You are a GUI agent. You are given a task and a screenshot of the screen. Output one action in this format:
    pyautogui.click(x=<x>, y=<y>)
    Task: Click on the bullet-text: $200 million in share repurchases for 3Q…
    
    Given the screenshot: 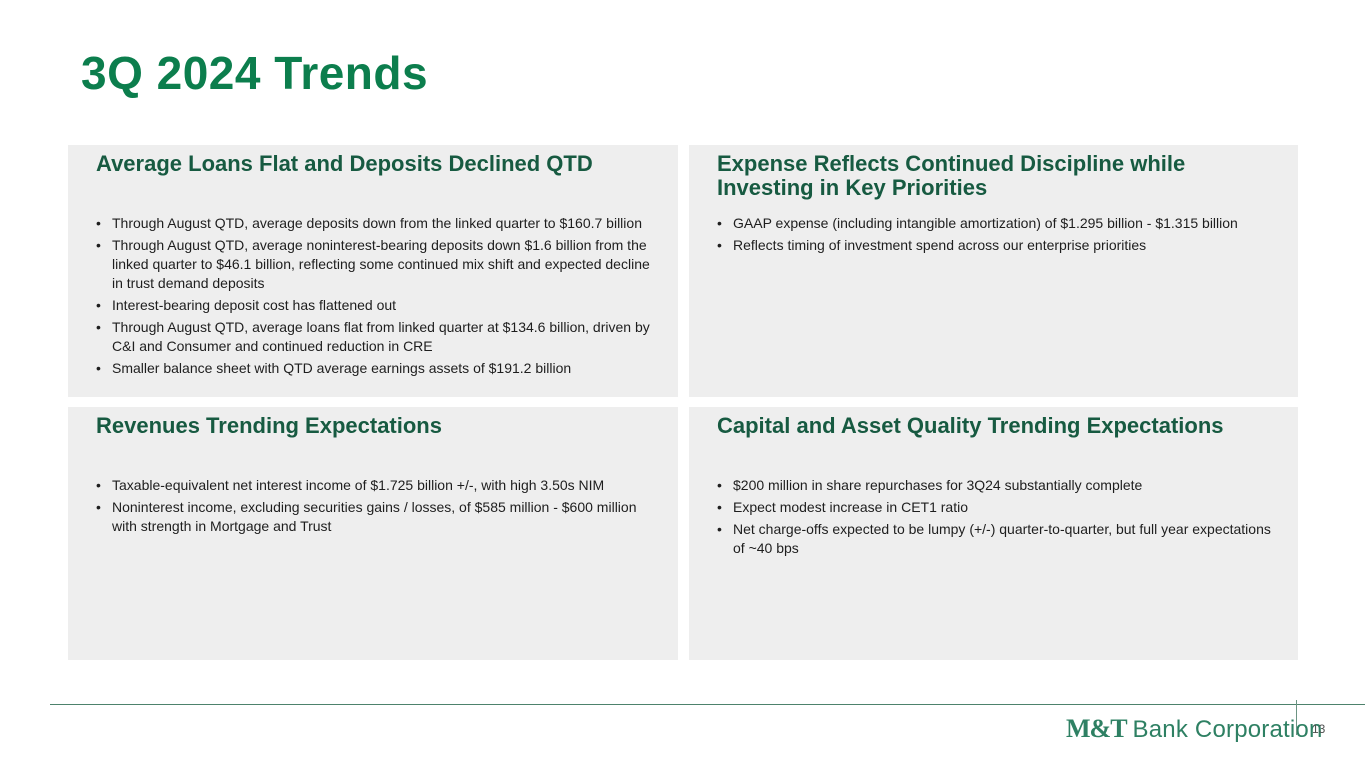 What is the action you would take?
    pyautogui.click(x=938, y=485)
    